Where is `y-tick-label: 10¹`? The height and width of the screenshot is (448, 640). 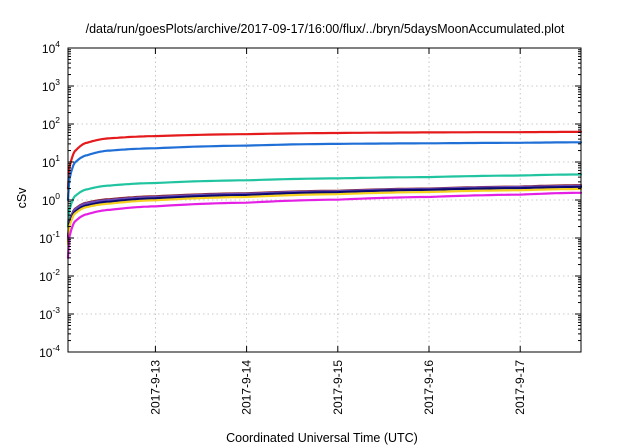 y-tick-label: 10¹ is located at coordinates (51, 161).